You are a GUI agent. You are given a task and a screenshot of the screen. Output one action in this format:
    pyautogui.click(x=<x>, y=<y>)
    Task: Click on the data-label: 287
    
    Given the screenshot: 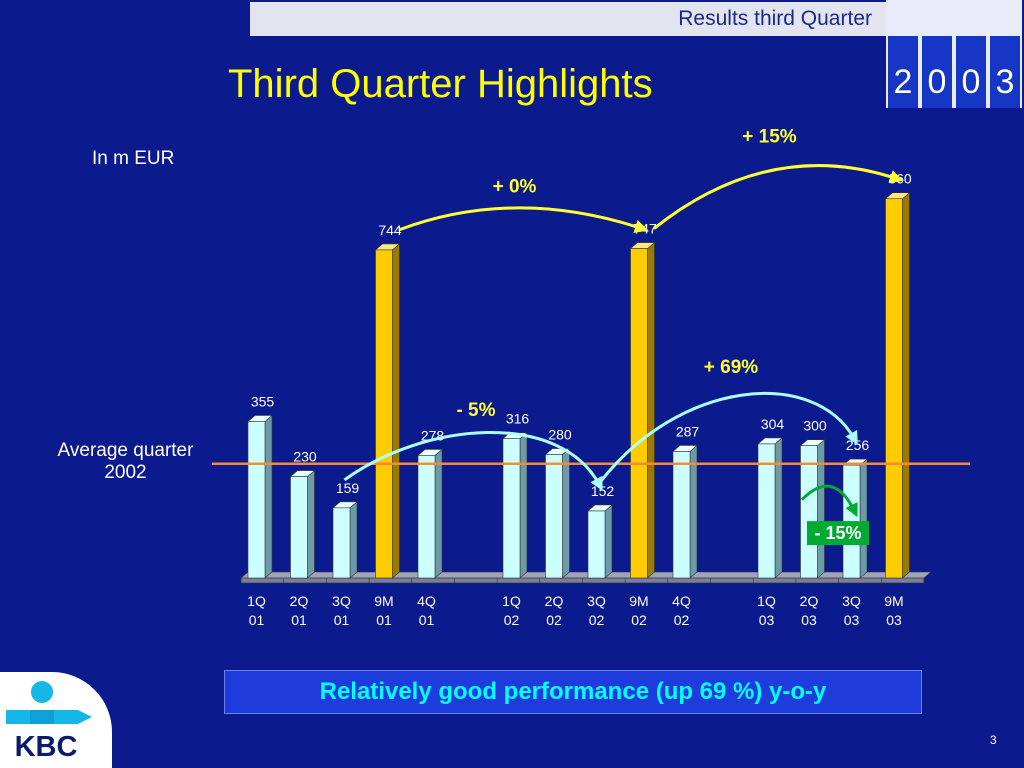 What is the action you would take?
    pyautogui.click(x=688, y=431)
    